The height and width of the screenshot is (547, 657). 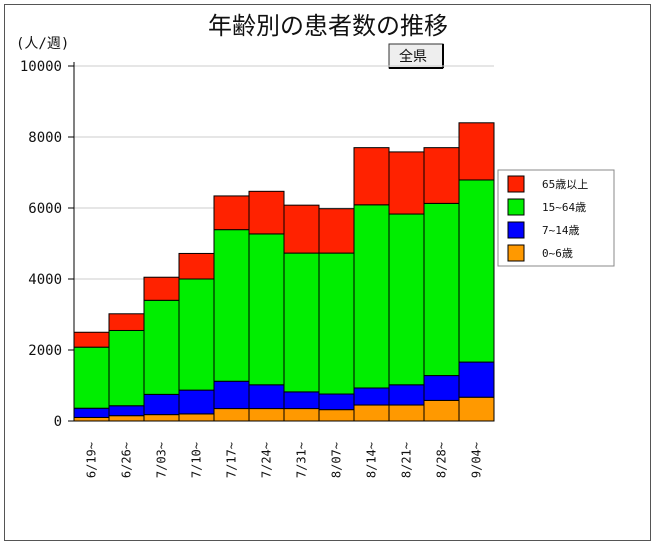 What do you see at coordinates (45, 280) in the screenshot?
I see `y-tick-label: 4000` at bounding box center [45, 280].